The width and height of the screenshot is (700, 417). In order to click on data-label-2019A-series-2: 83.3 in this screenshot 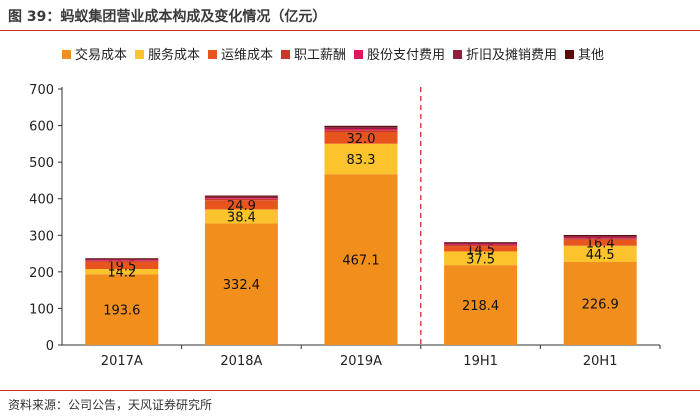, I will do `click(361, 160)`.